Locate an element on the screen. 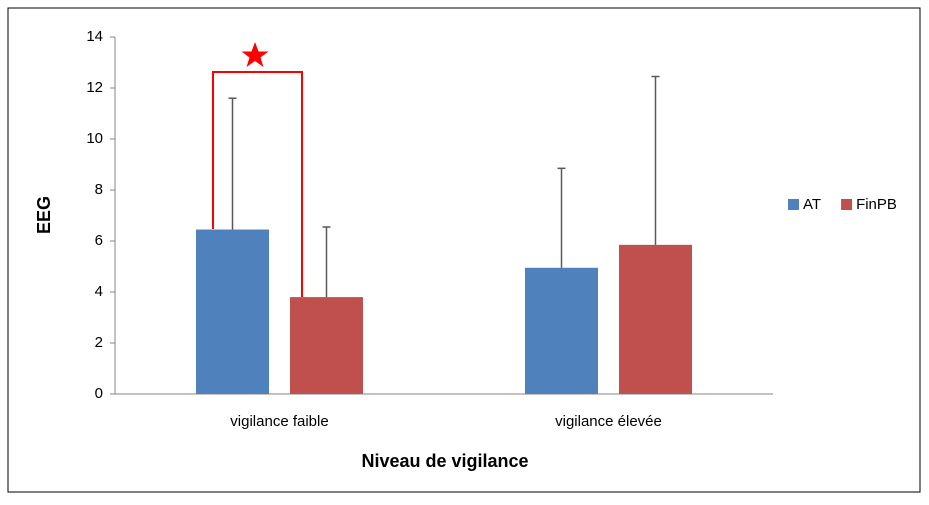 This screenshot has width=929, height=505. y-tick-label: 8 is located at coordinates (99, 189).